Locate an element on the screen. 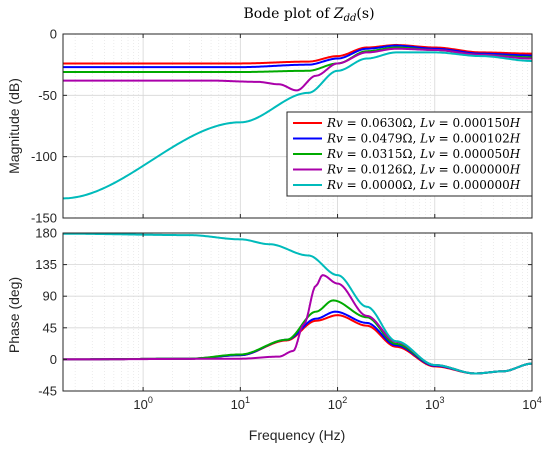 The width and height of the screenshot is (550, 449). y-tick-label: -50 is located at coordinates (47, 95).